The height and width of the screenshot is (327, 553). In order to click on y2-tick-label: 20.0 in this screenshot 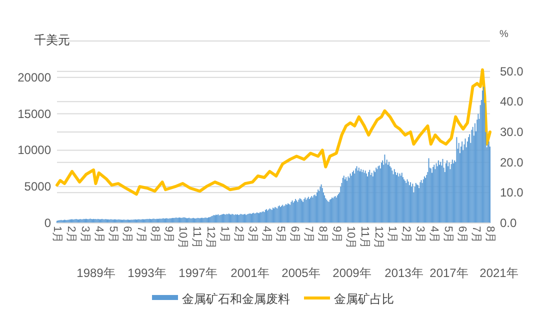, I will do `click(512, 162)`.